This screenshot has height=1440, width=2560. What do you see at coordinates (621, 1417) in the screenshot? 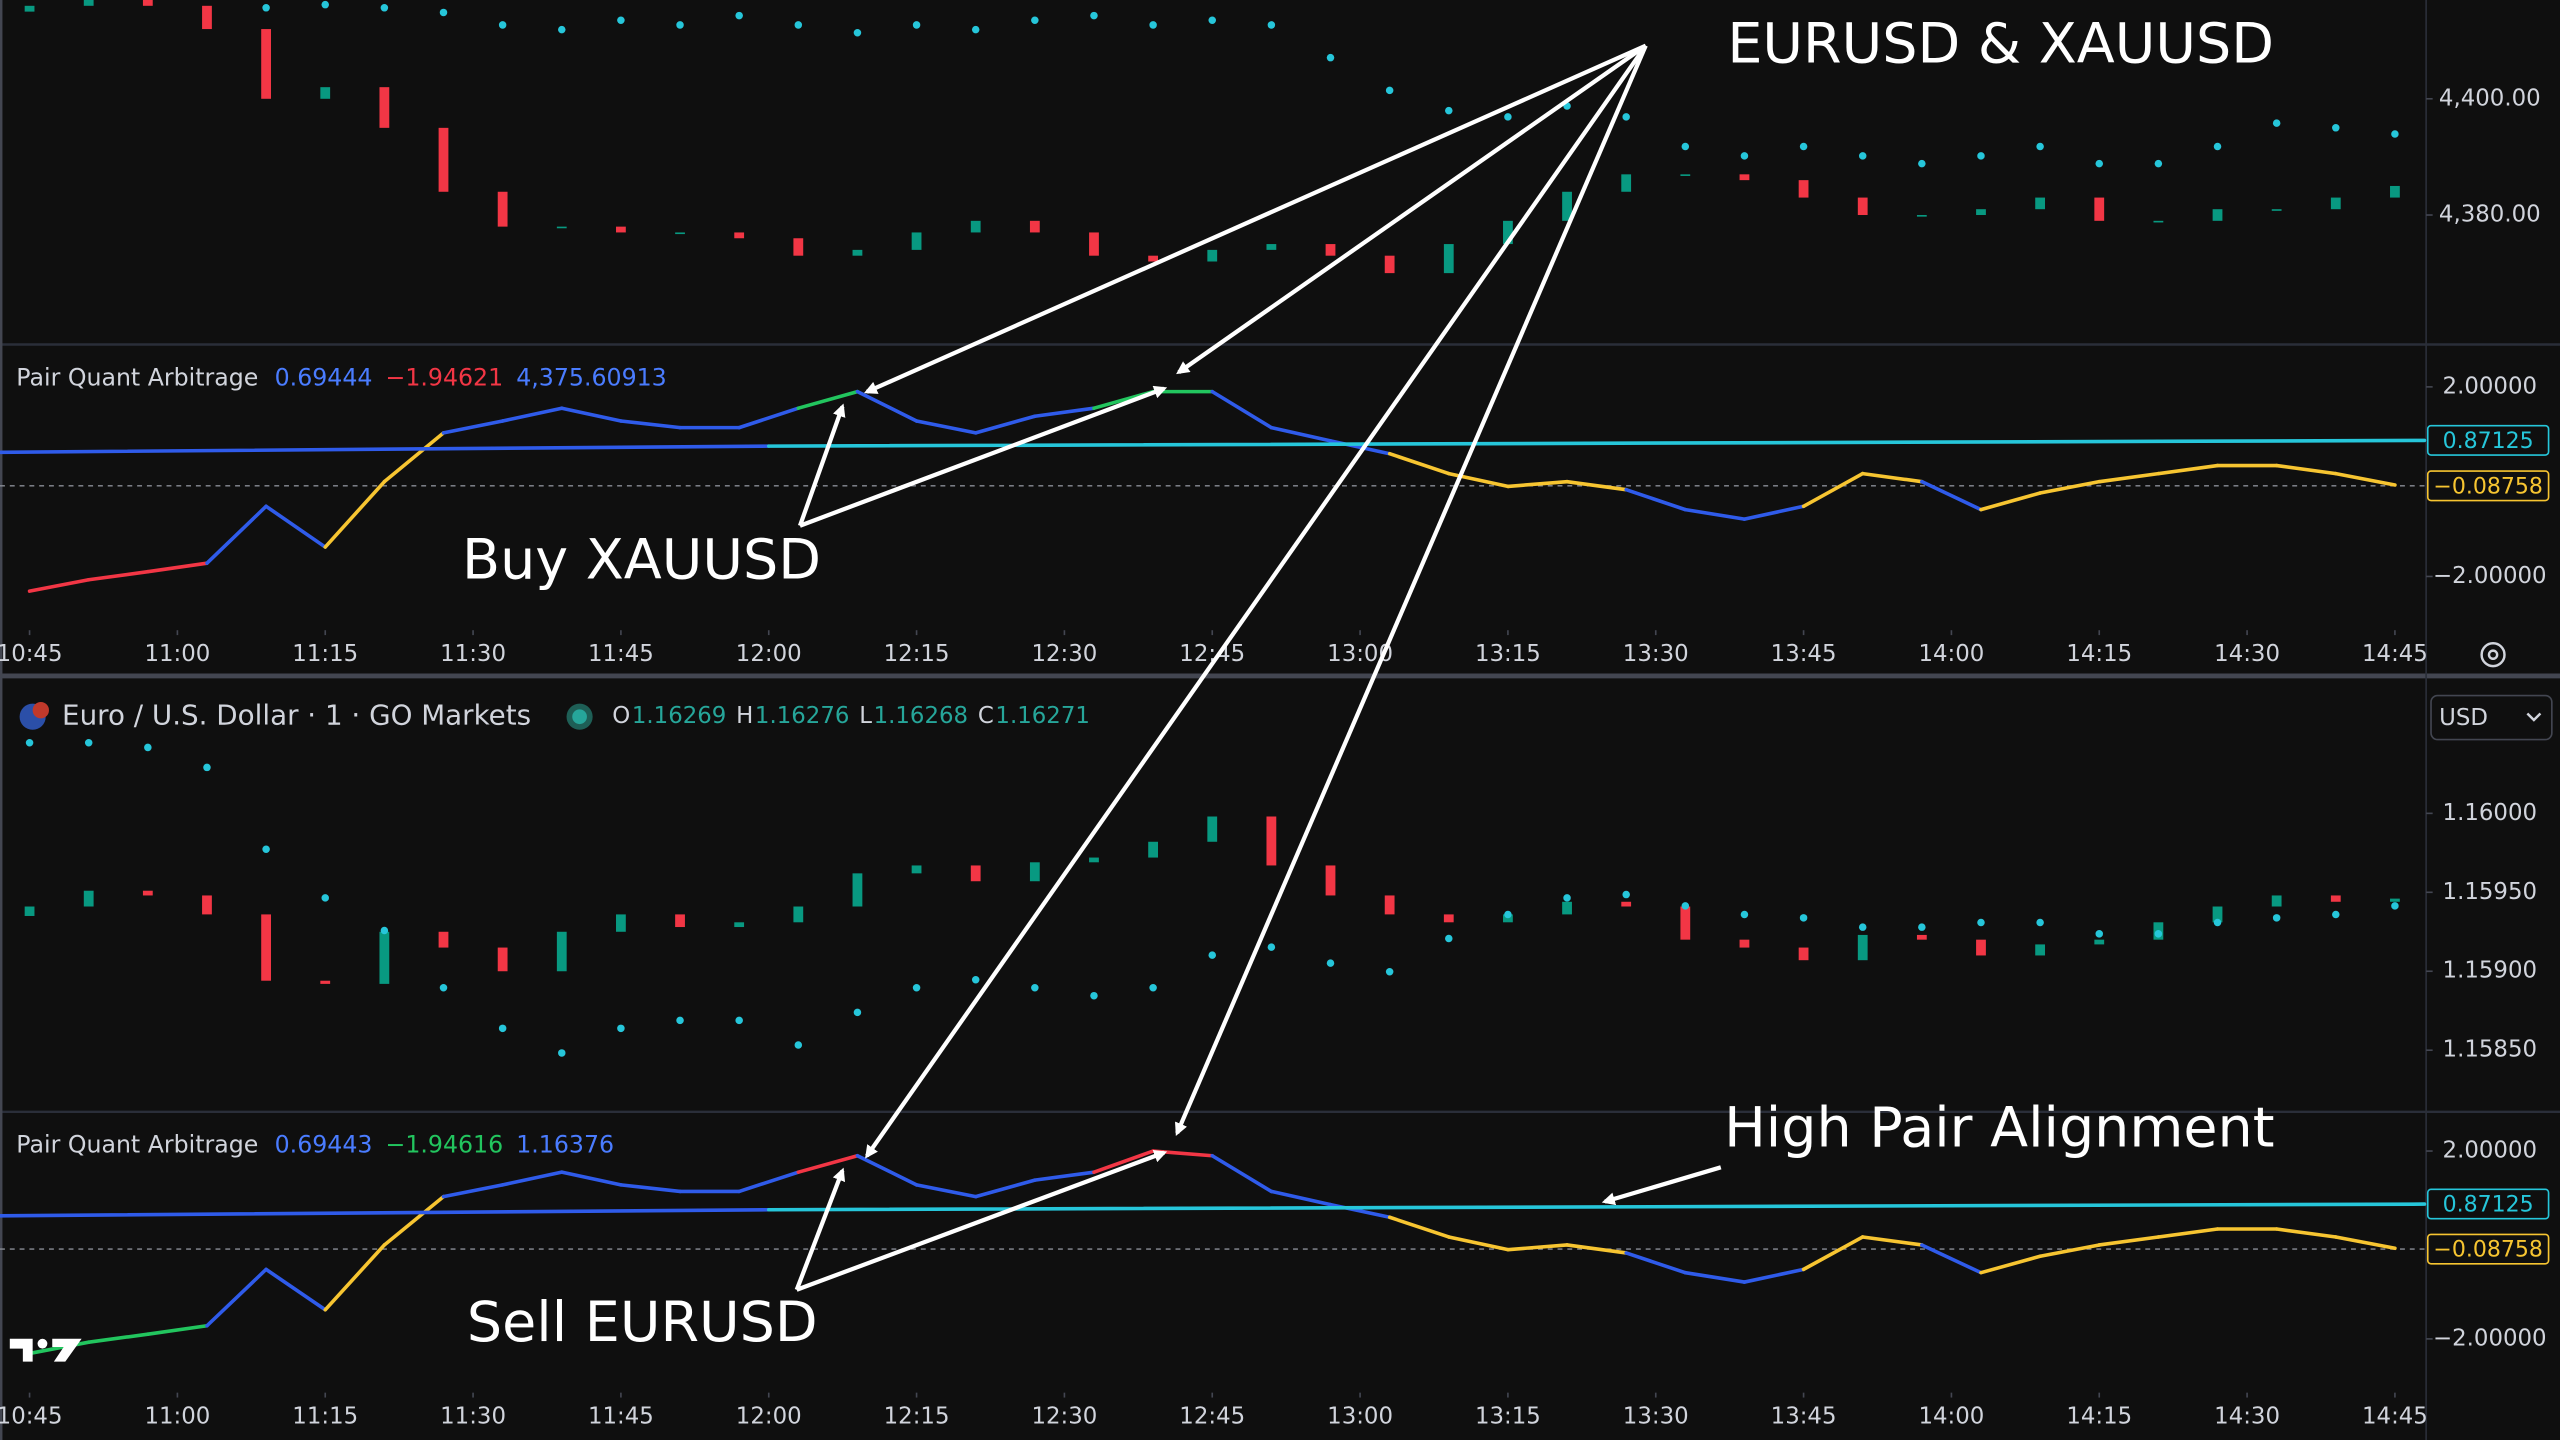
I see `x-tick-label: 11:45` at bounding box center [621, 1417].